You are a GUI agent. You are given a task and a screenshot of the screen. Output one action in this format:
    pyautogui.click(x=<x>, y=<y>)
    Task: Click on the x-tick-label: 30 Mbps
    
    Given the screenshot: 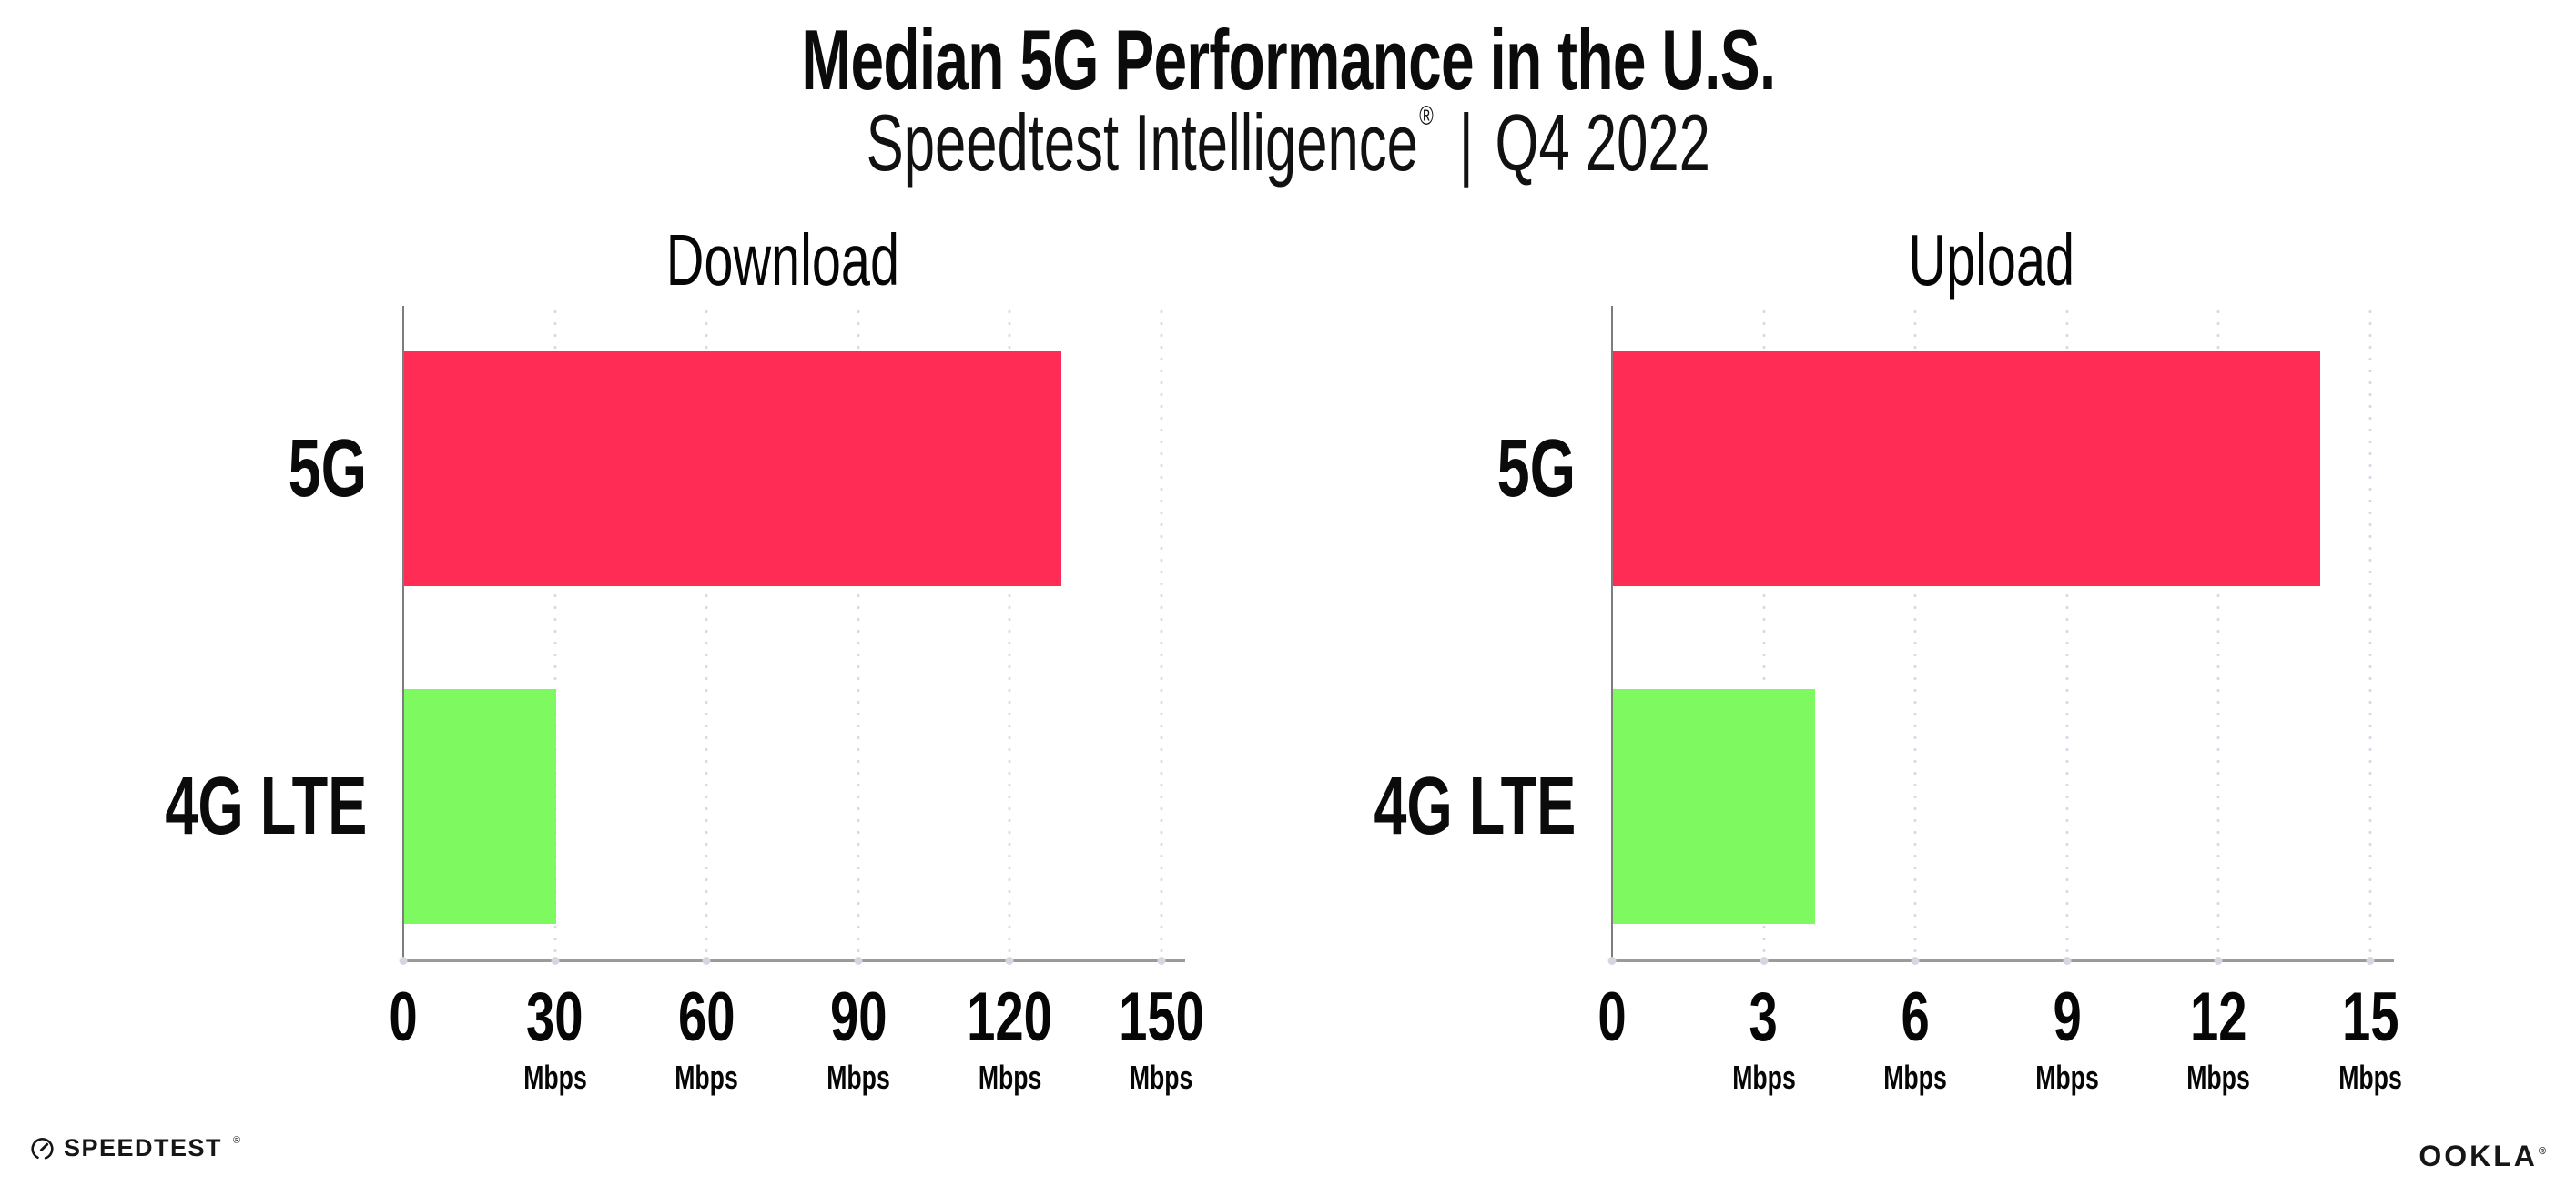 What is the action you would take?
    pyautogui.click(x=554, y=1037)
    